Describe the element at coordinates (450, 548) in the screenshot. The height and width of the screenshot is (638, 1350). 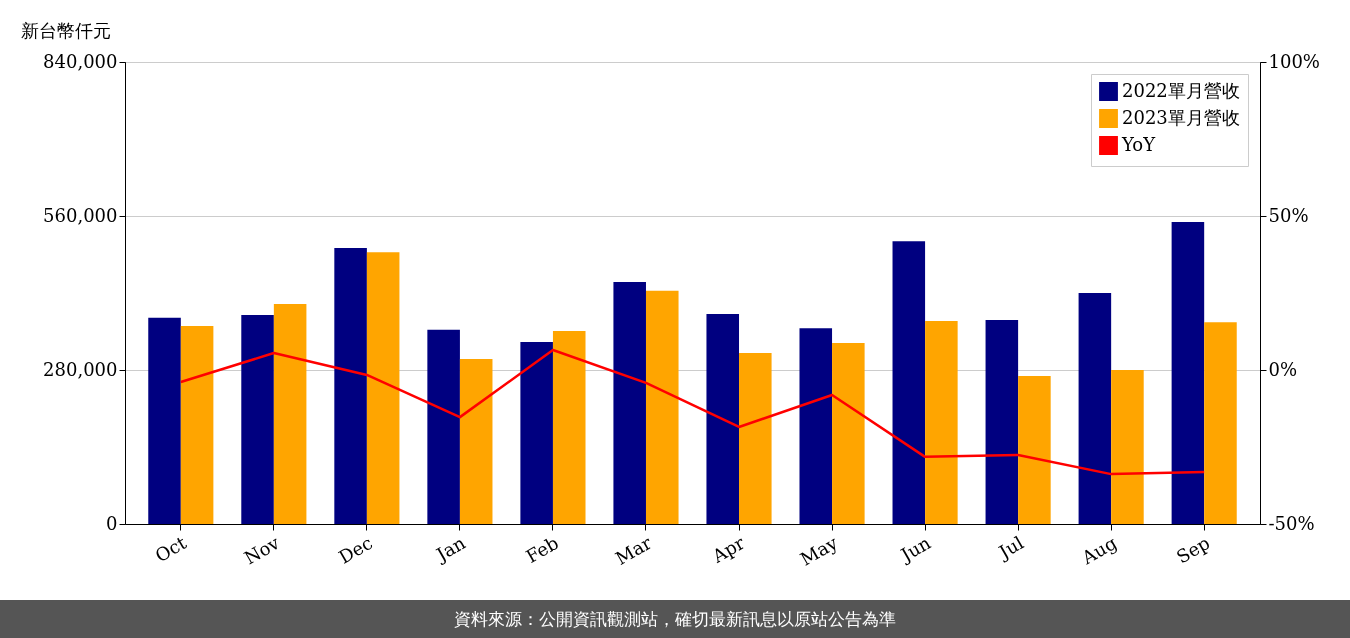
I see `x-tick-label: Jan` at that location.